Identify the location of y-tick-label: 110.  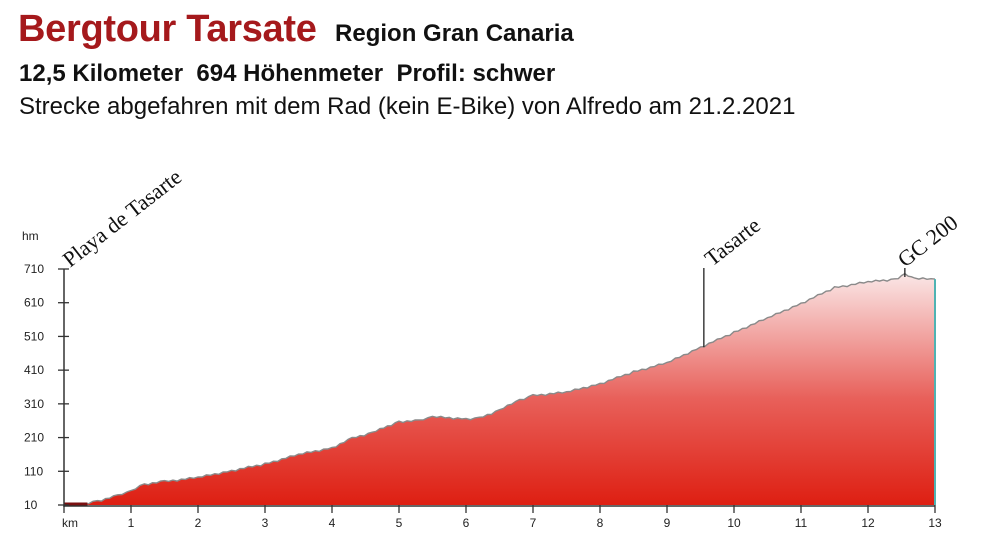
(33, 471).